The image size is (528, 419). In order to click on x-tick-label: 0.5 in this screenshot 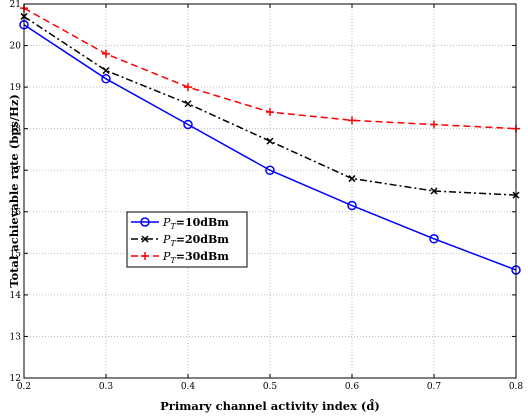, I will do `click(270, 387)`.